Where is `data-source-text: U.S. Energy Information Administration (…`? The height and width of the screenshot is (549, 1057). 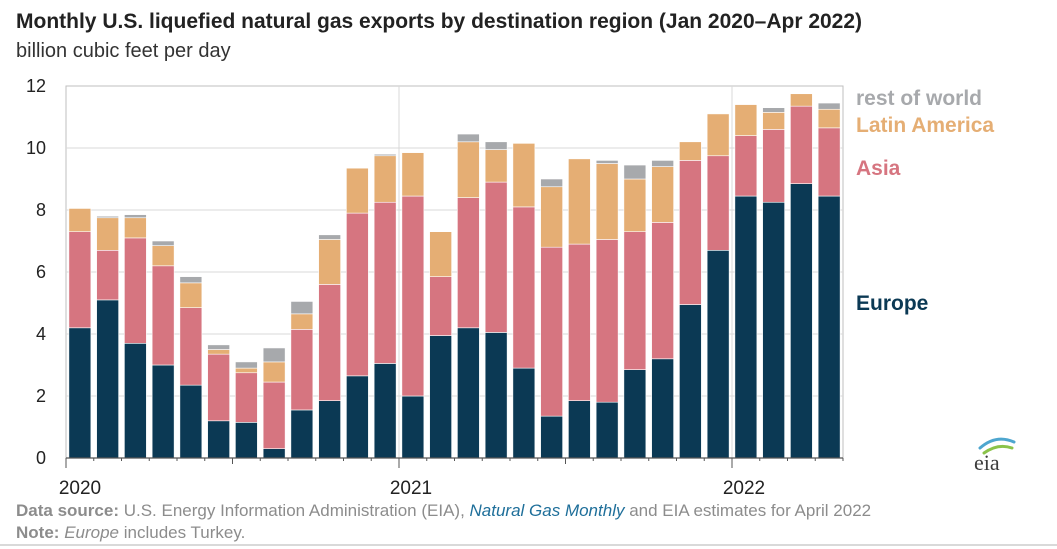
data-source-text: U.S. Energy Information Administration (… is located at coordinates (294, 510).